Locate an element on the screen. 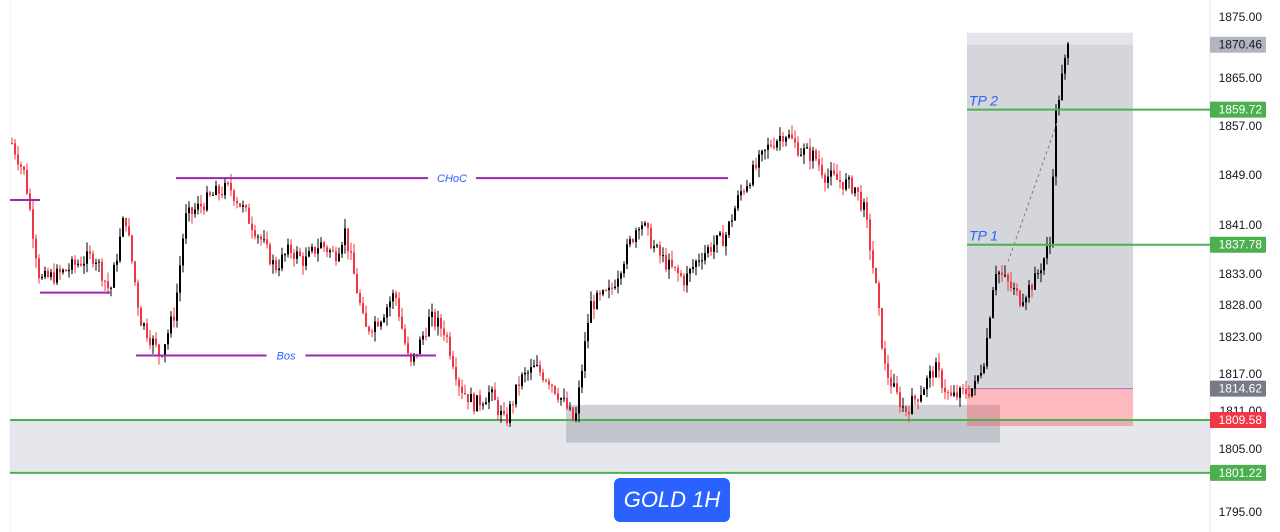  annotation-label-0: CHoC is located at coordinates (452, 179).